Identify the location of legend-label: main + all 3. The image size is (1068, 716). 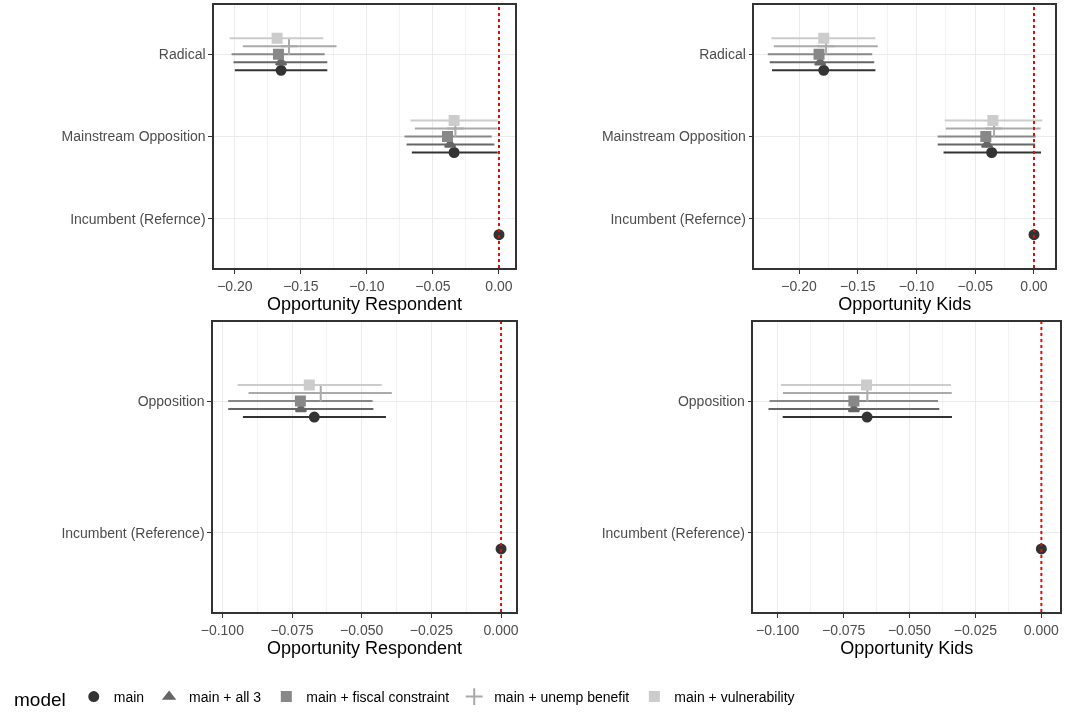
(225, 697).